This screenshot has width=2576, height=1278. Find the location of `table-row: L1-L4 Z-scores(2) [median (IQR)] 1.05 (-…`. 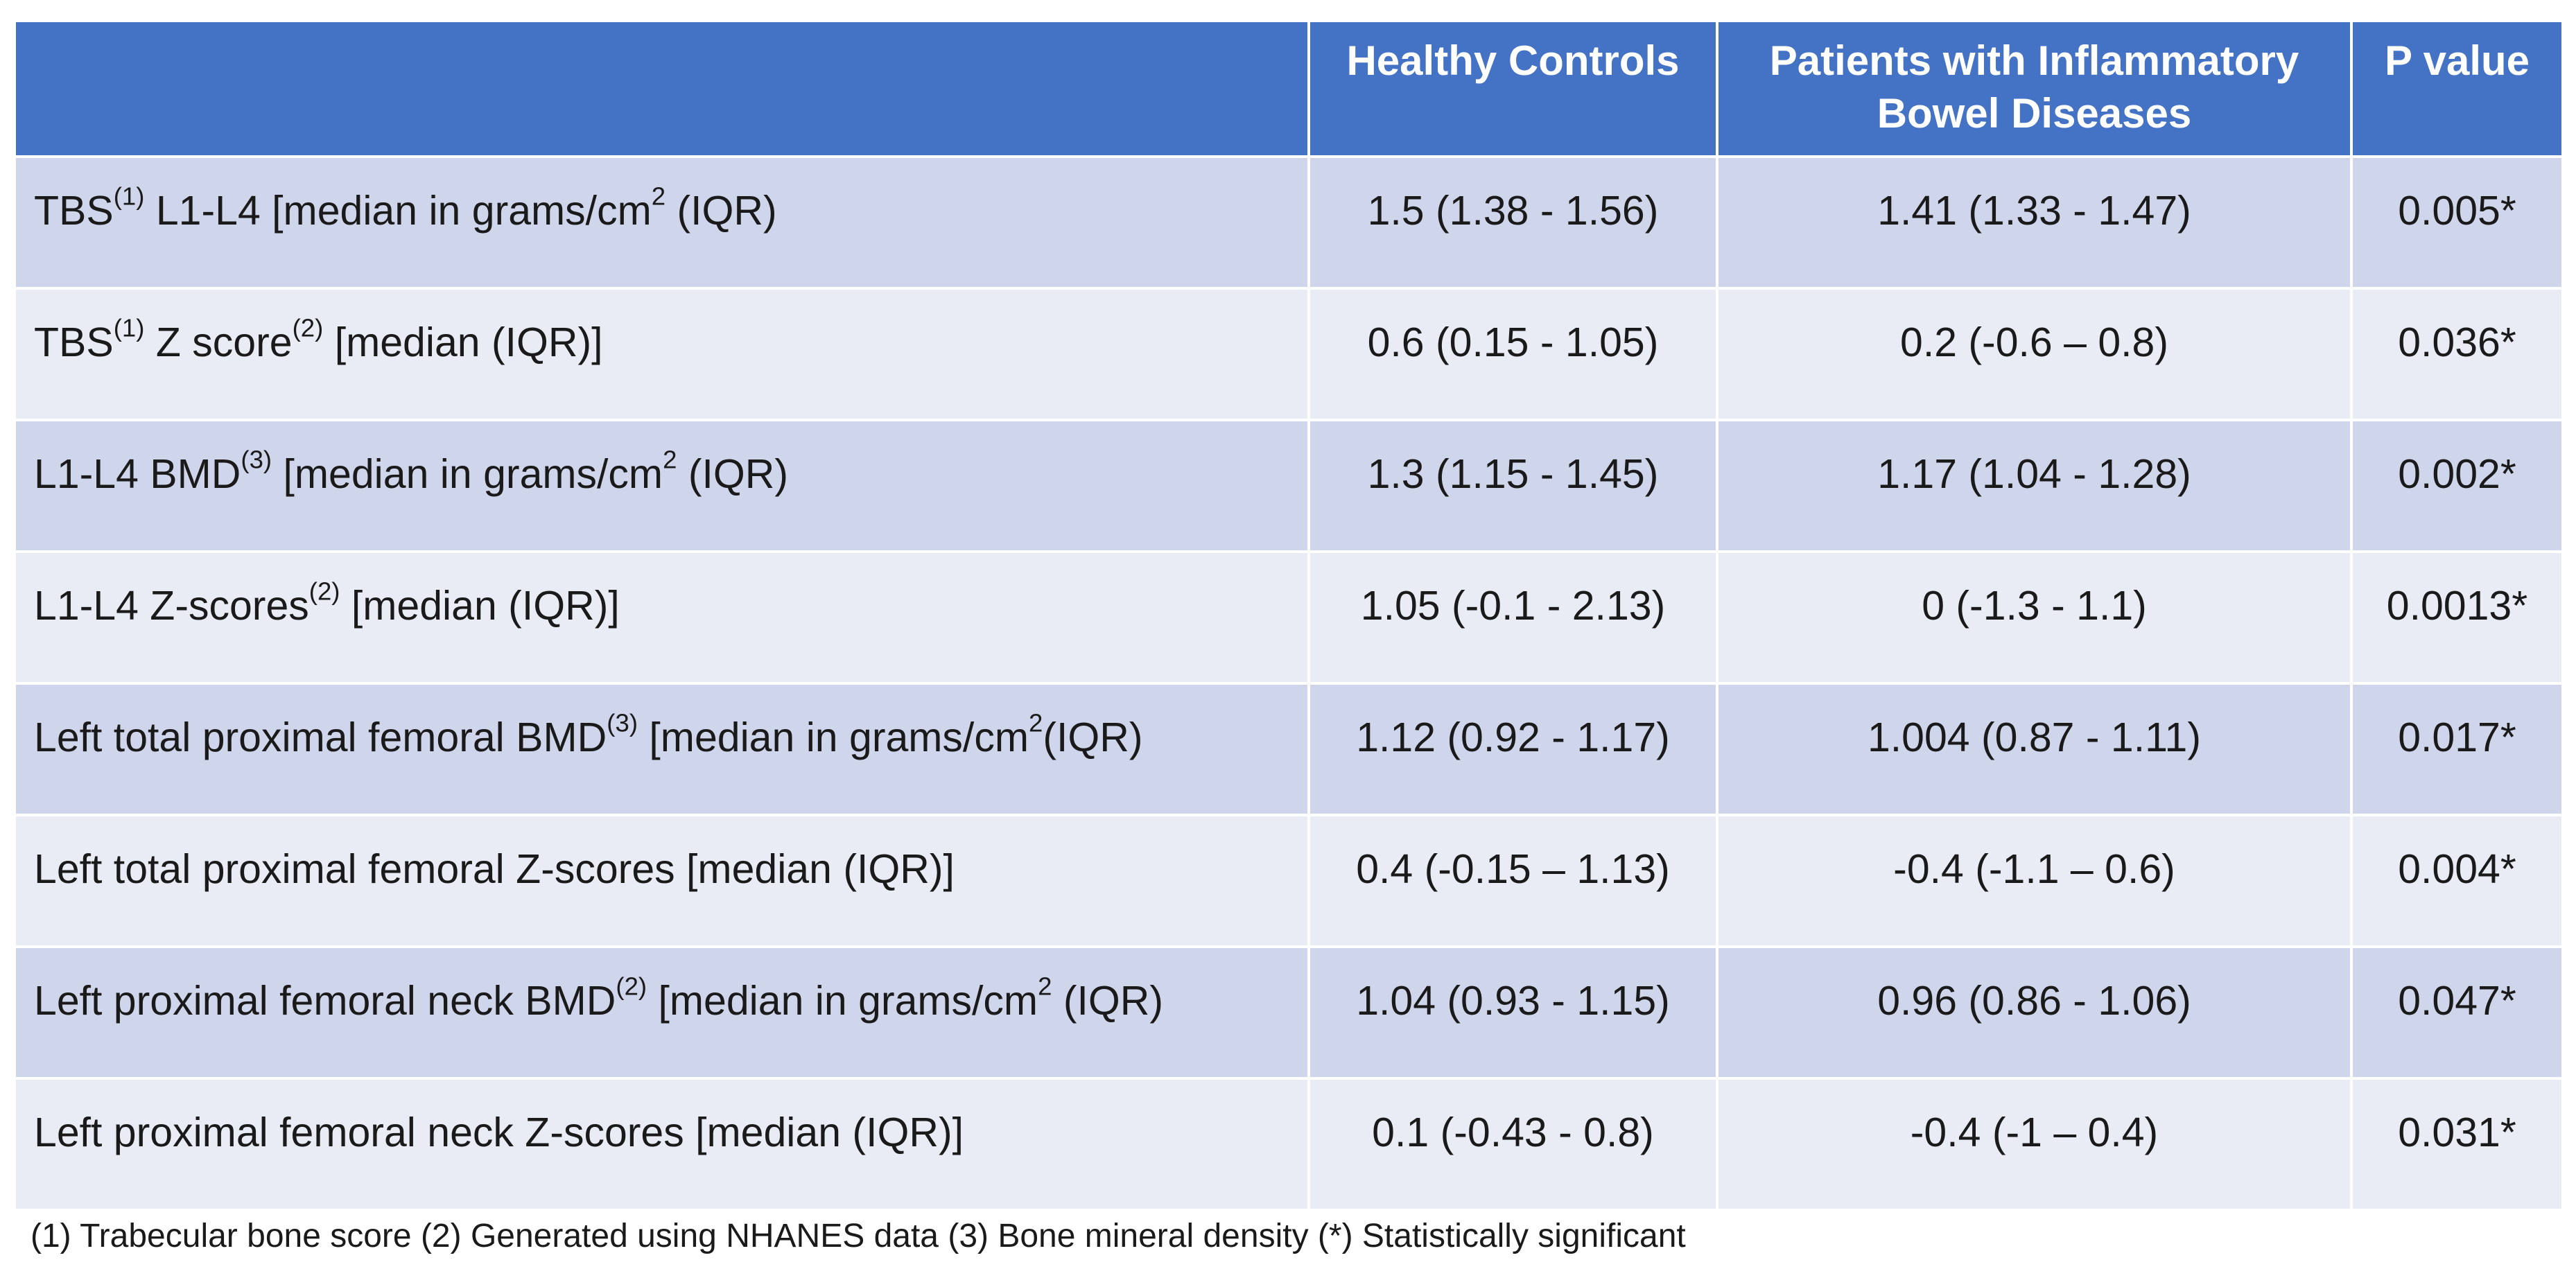

table-row: L1-L4 Z-scores(2) [median (IQR)] 1.05 (-… is located at coordinates (1288, 617).